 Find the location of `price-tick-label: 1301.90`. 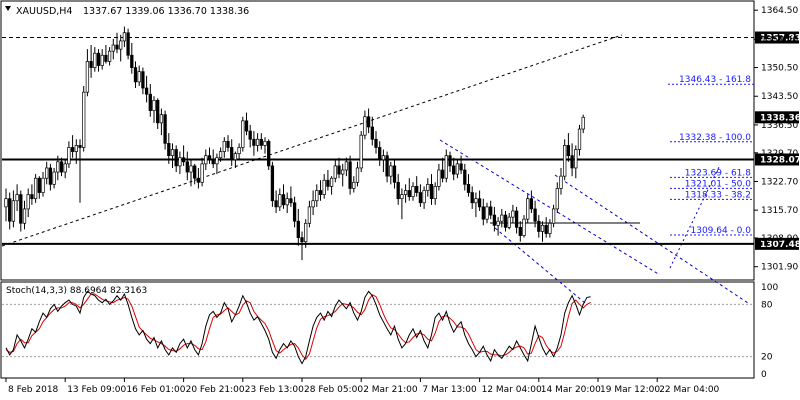

price-tick-label: 1301.90 is located at coordinates (779, 268).